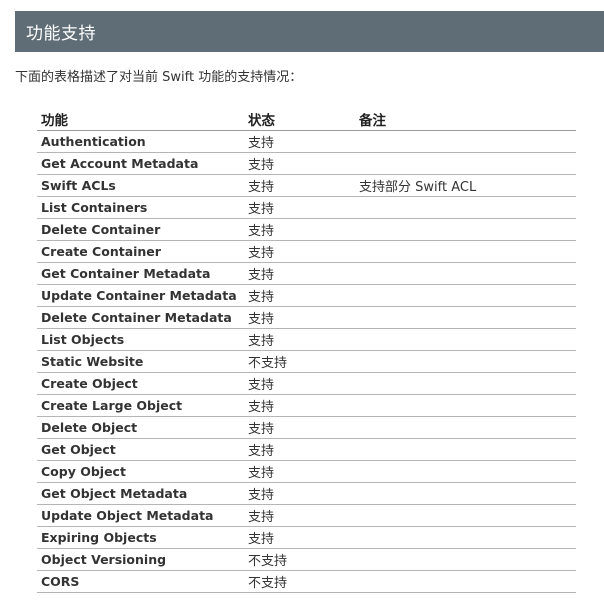 This screenshot has width=604, height=603. What do you see at coordinates (140, 141) in the screenshot?
I see `feature-cell: Authentication` at bounding box center [140, 141].